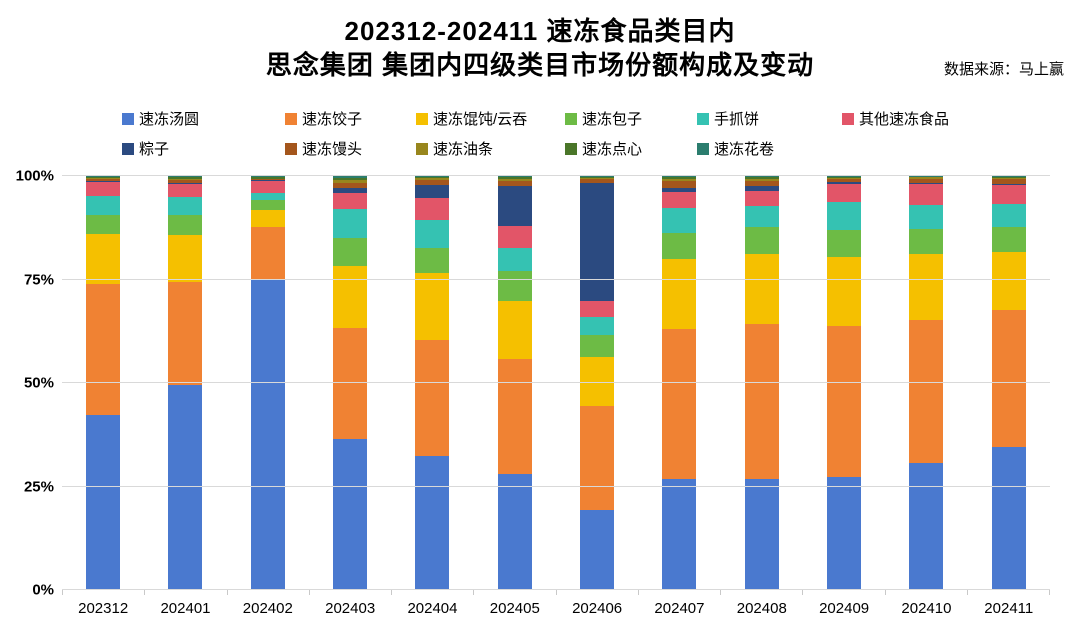 The image size is (1080, 632). What do you see at coordinates (38, 383) in the screenshot?
I see `y-axis-label: 50%` at bounding box center [38, 383].